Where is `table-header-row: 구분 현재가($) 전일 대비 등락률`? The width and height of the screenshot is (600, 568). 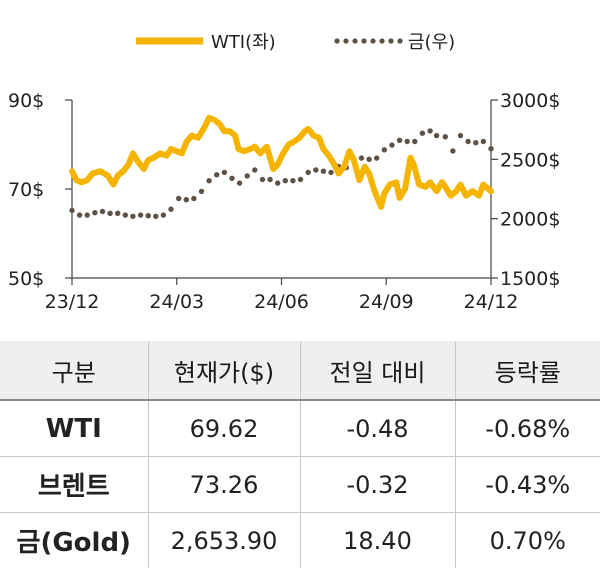
table-header-row: 구분 현재가($) 전일 대비 등락률 is located at coordinates (300, 370).